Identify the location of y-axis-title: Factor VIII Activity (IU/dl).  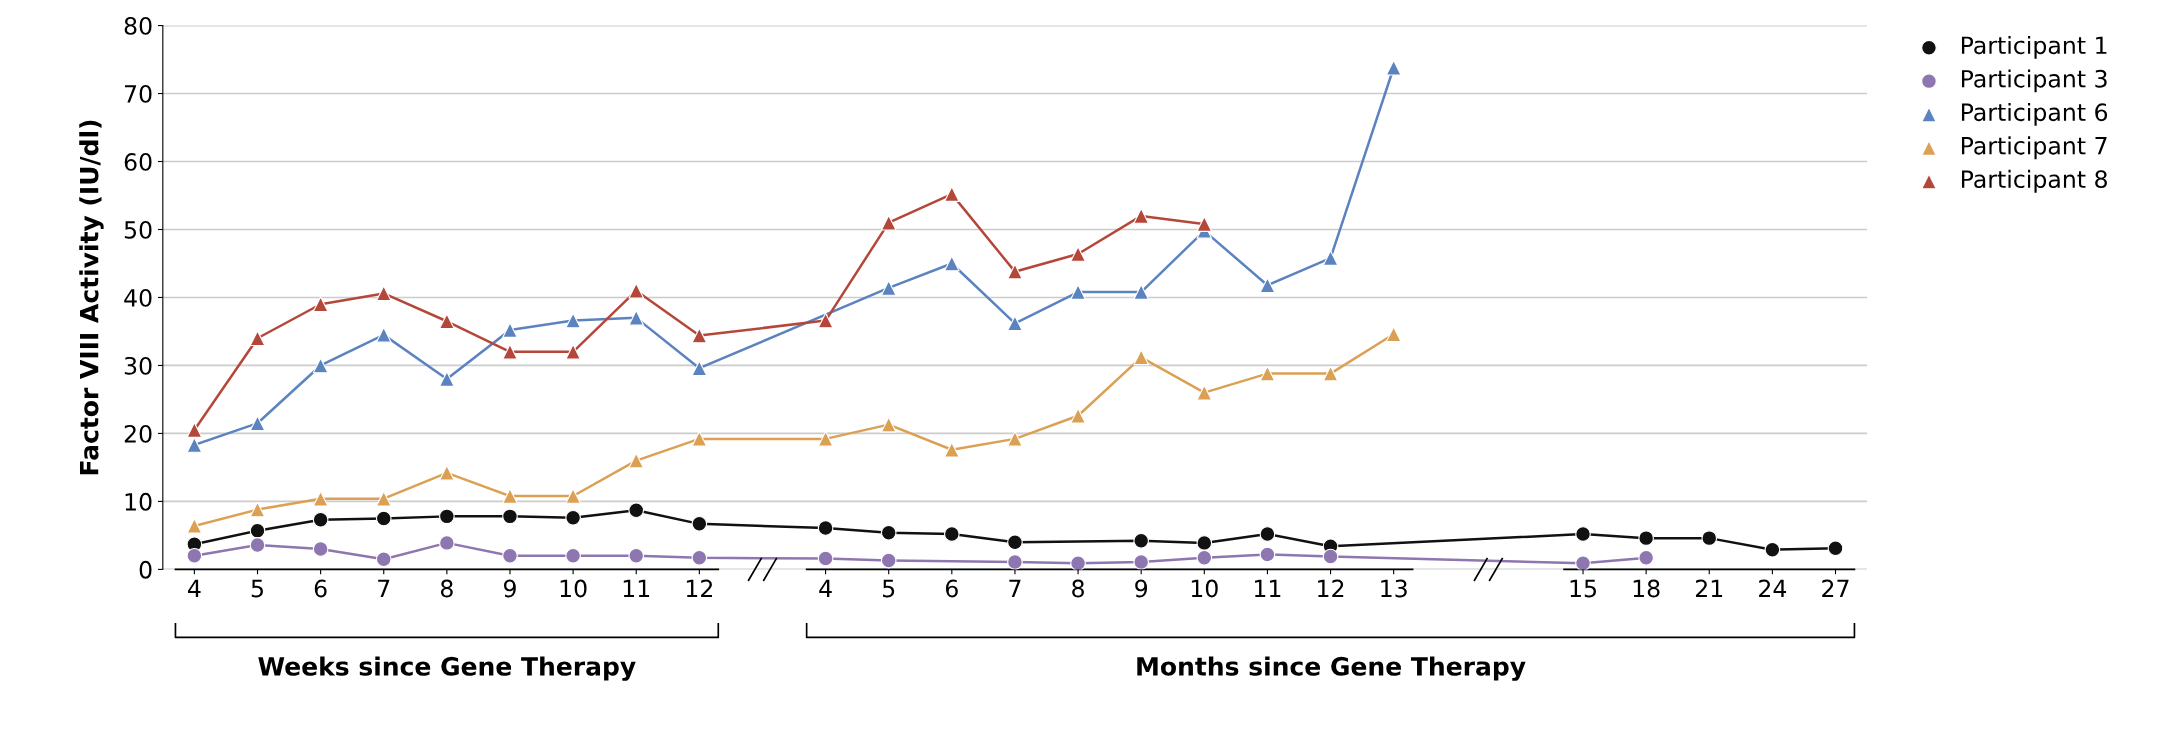
(91, 297).